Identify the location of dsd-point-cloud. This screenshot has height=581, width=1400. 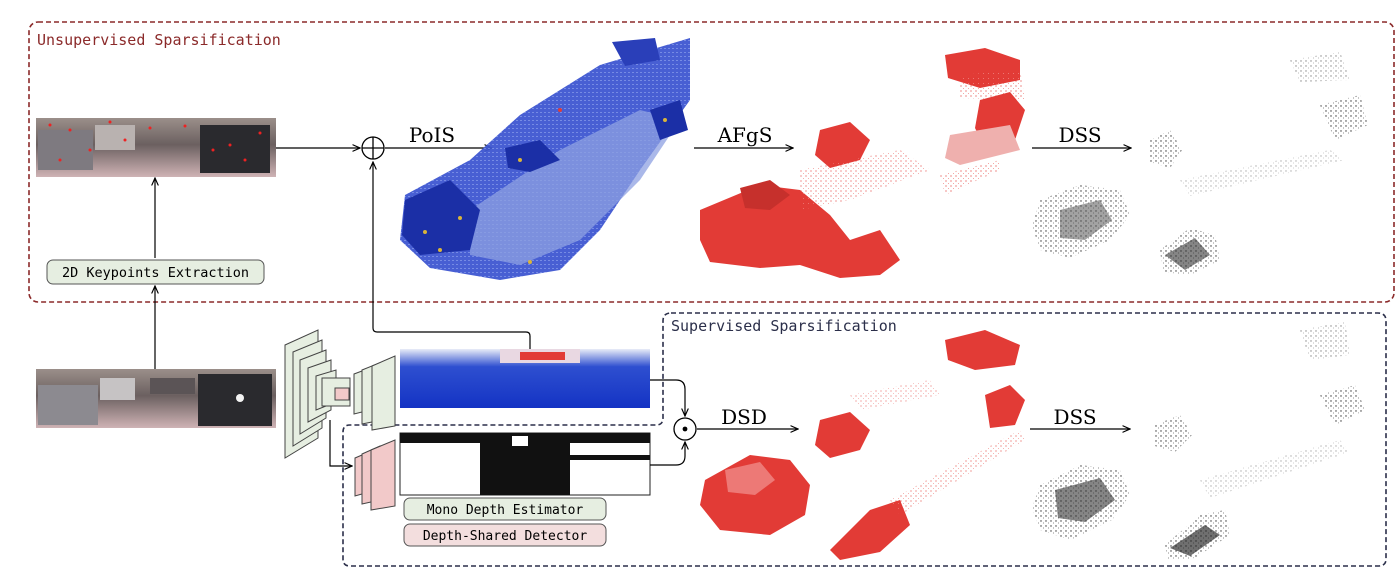
(862, 445).